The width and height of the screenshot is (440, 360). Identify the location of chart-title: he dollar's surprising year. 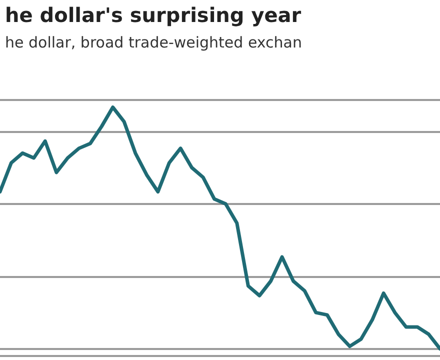
(153, 15).